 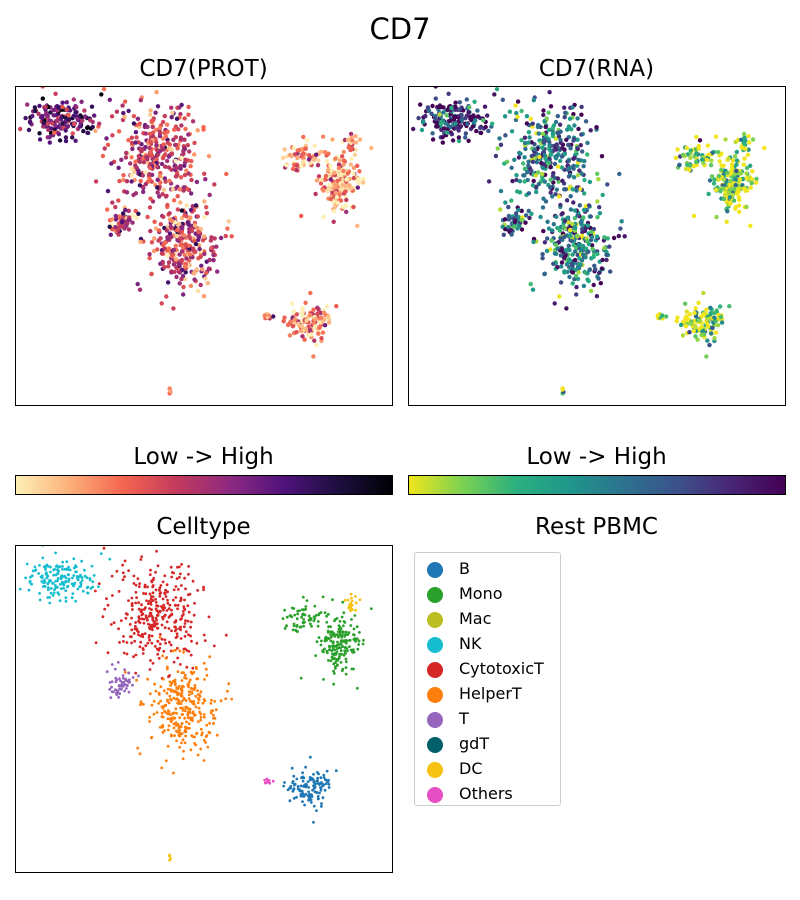 I want to click on legend-label: T, so click(x=464, y=718).